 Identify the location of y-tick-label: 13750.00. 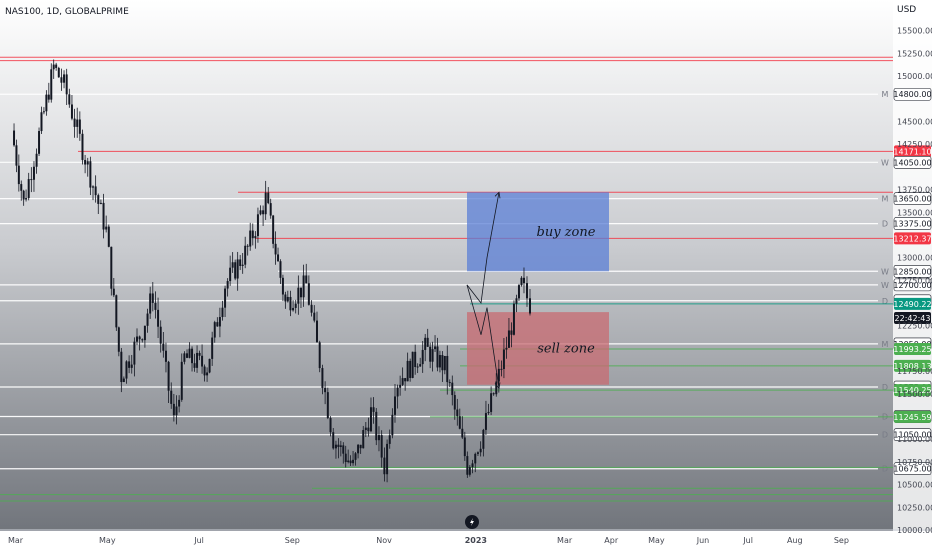
(914, 190).